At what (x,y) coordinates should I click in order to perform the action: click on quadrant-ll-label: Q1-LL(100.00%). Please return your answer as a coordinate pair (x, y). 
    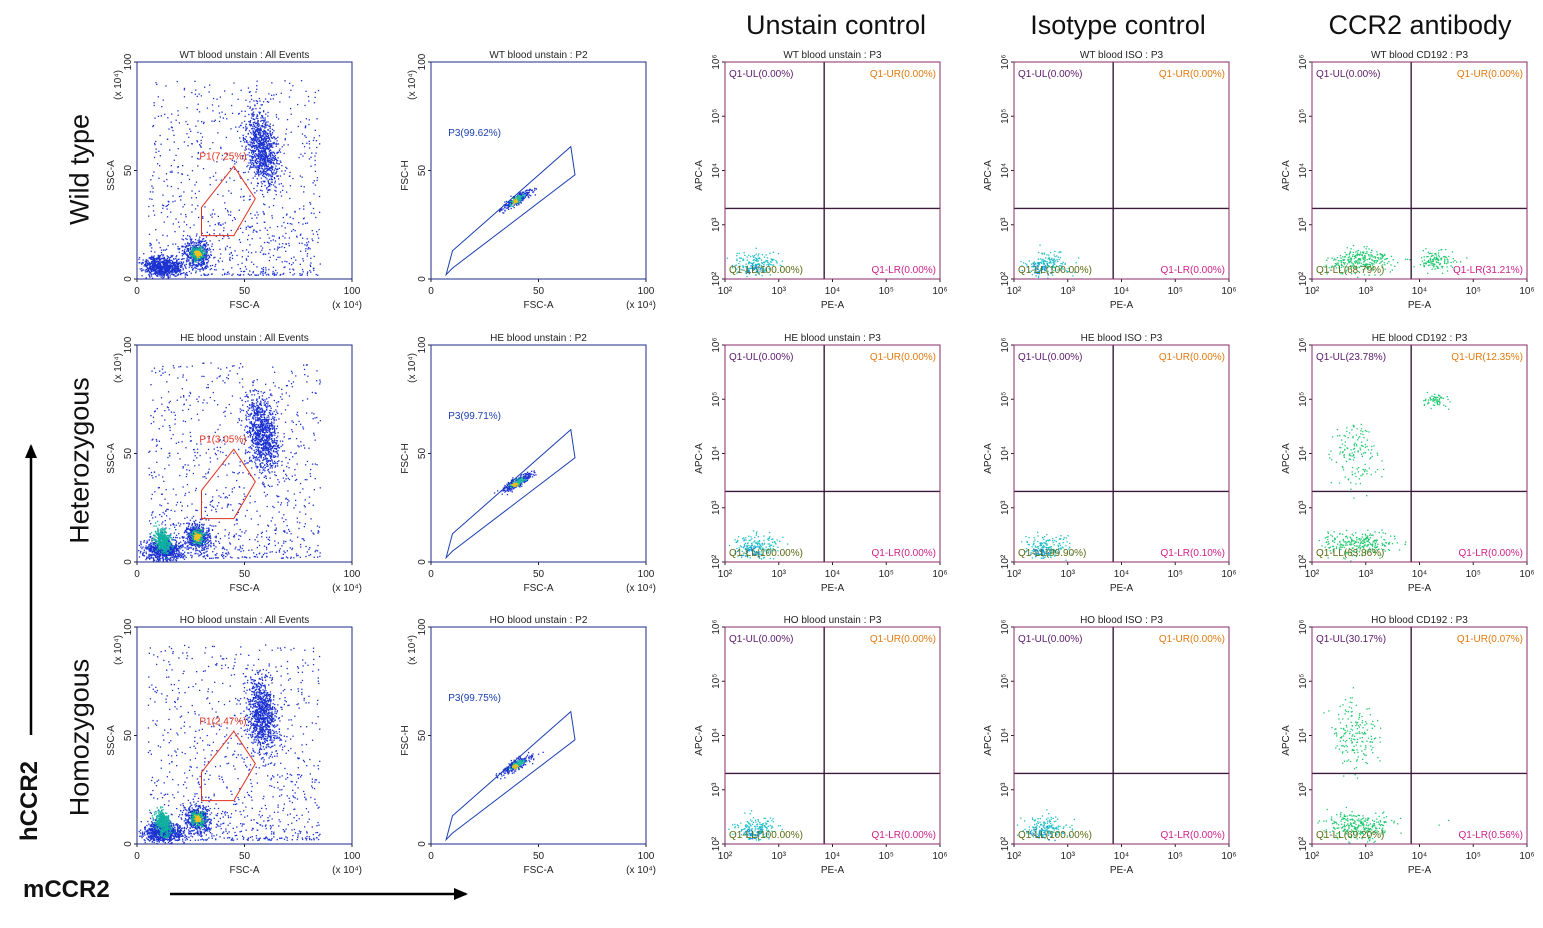
    Looking at the image, I should click on (766, 270).